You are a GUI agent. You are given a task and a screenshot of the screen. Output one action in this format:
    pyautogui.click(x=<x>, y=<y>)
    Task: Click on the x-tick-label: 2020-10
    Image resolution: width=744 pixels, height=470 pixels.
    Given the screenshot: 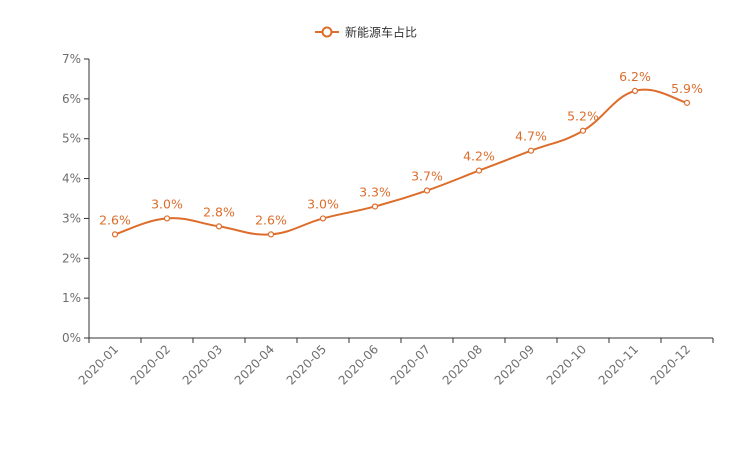 What is the action you would take?
    pyautogui.click(x=566, y=364)
    